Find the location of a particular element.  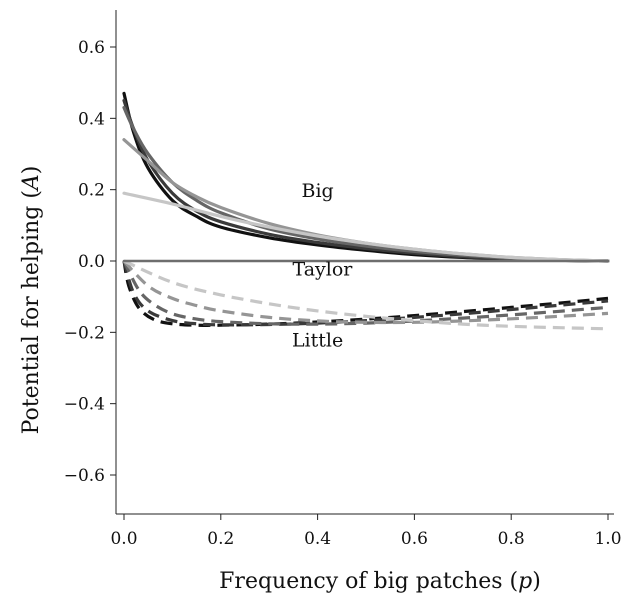

annotation-layer: Big Taylor Little is located at coordinates (322, 266).